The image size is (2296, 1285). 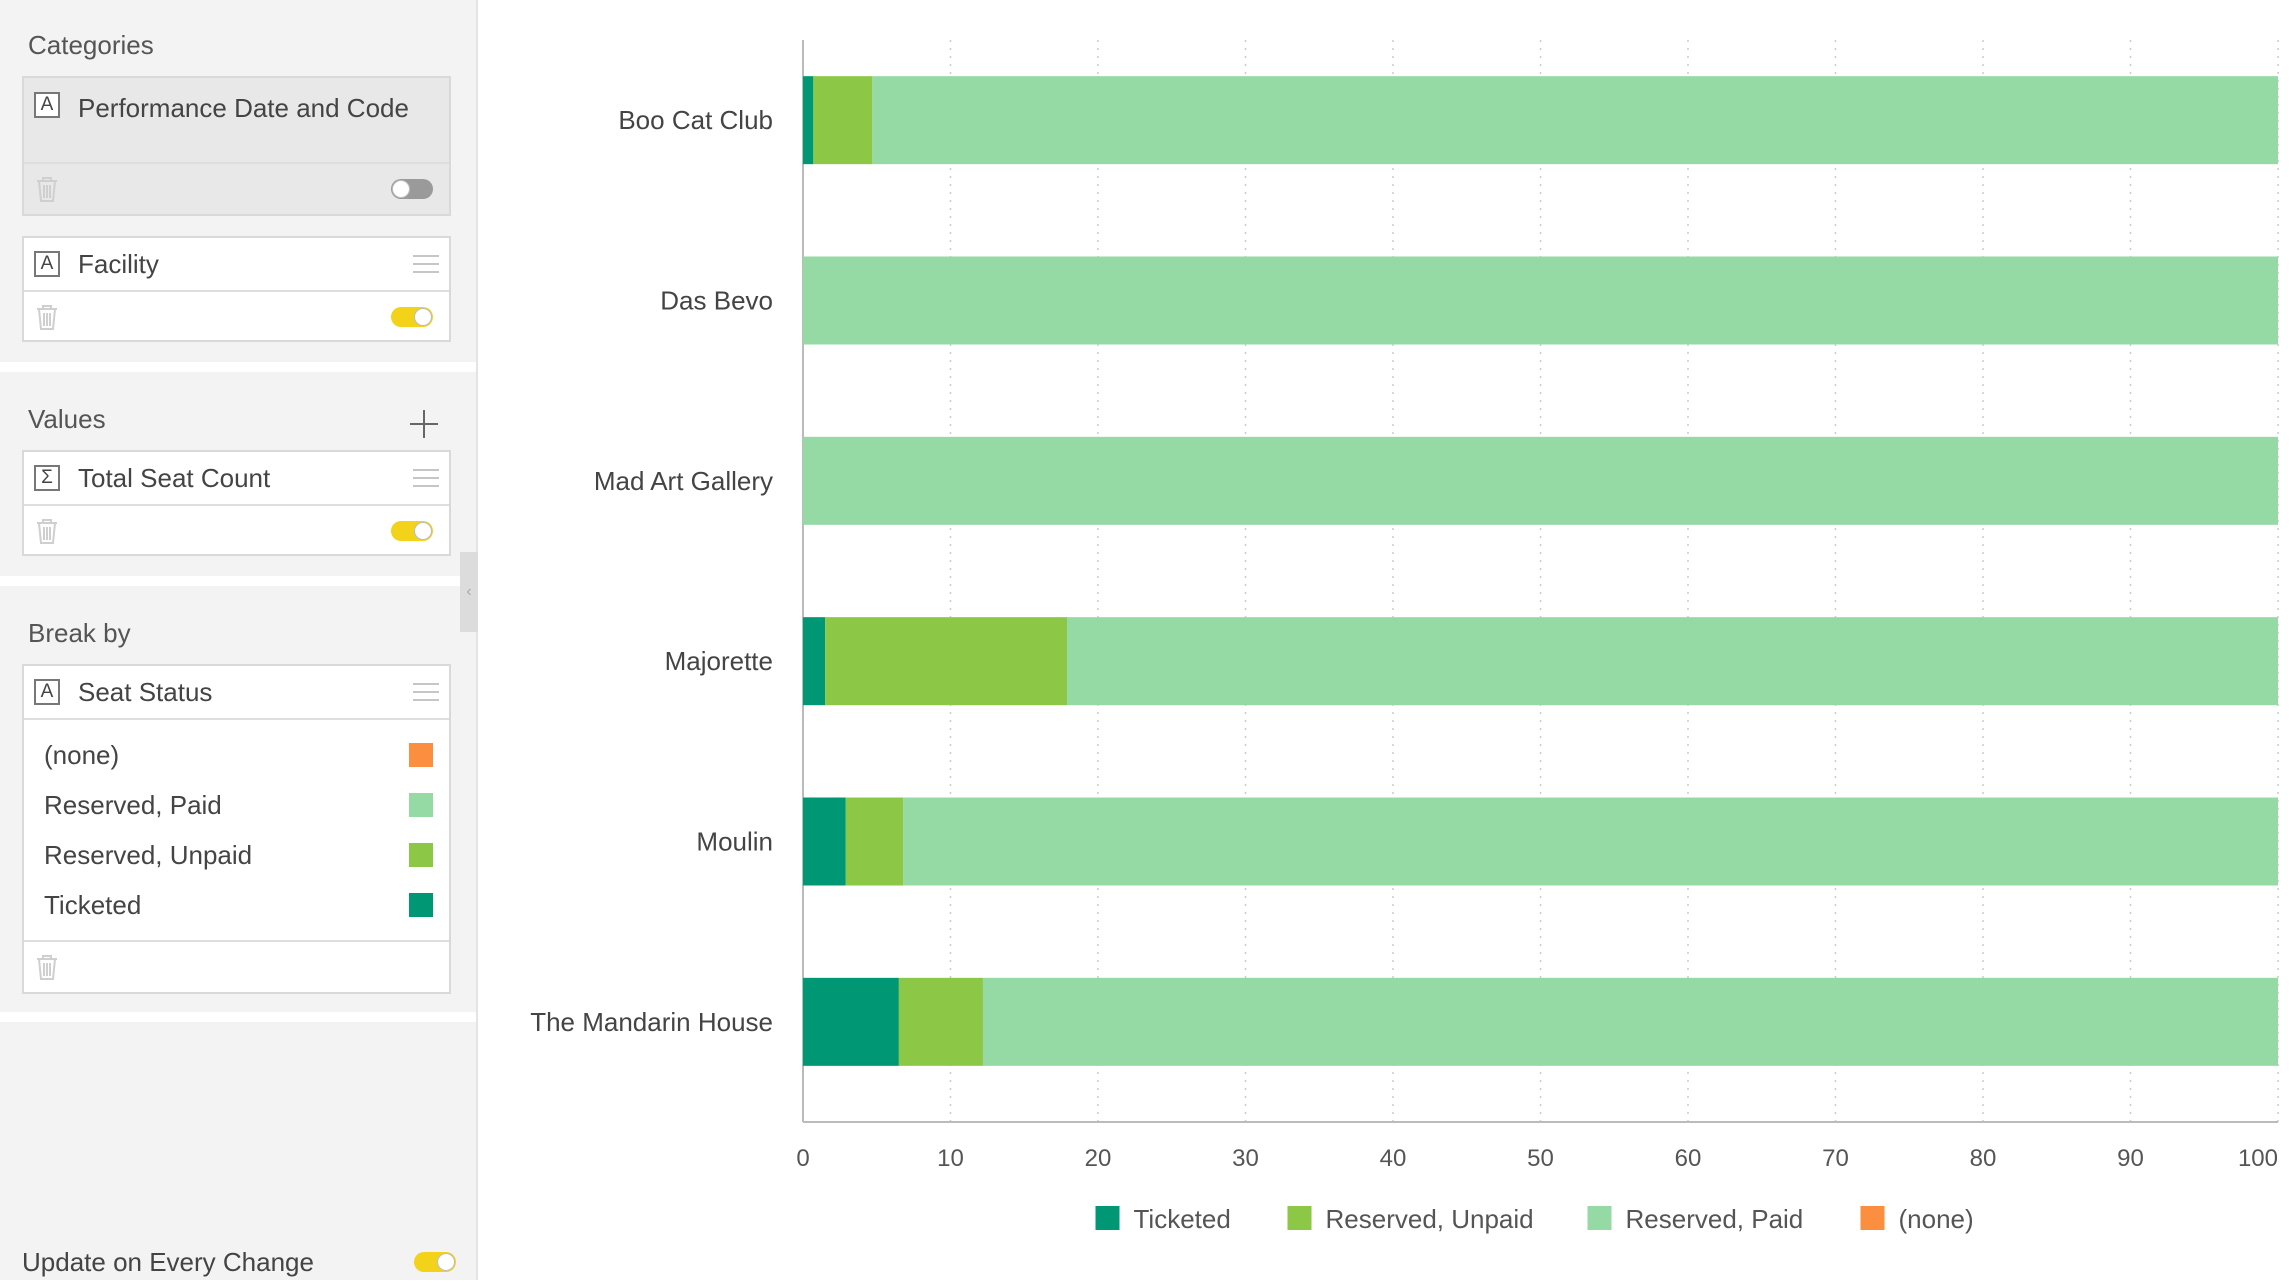 What do you see at coordinates (1393, 1158) in the screenshot?
I see `x-tick-label: 40` at bounding box center [1393, 1158].